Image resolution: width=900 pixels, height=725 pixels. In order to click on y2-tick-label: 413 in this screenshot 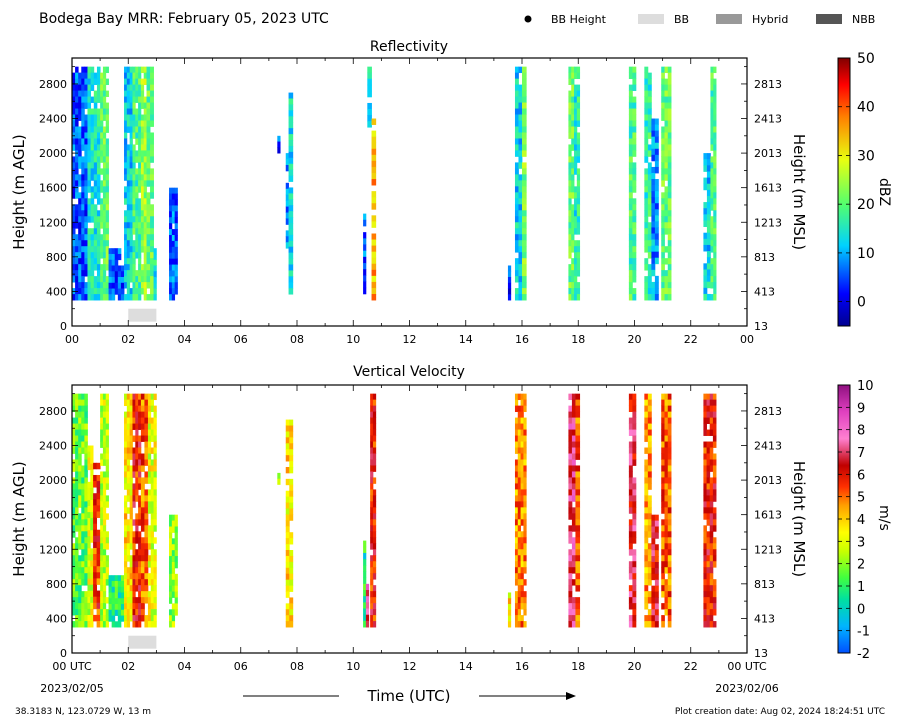, I will do `click(764, 618)`.